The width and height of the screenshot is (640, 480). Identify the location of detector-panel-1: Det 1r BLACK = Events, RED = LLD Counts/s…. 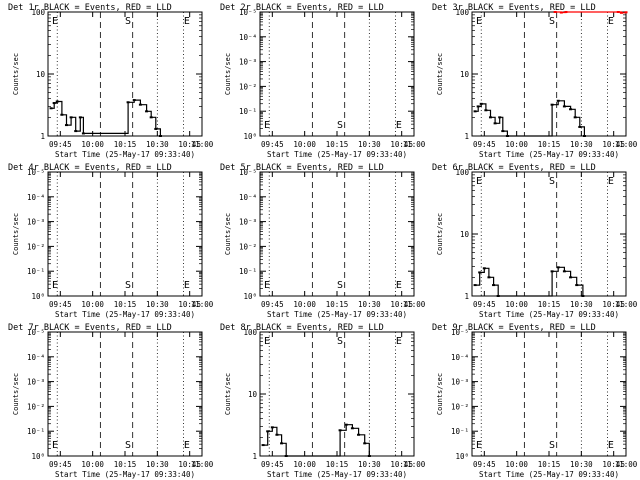
(111, 81).